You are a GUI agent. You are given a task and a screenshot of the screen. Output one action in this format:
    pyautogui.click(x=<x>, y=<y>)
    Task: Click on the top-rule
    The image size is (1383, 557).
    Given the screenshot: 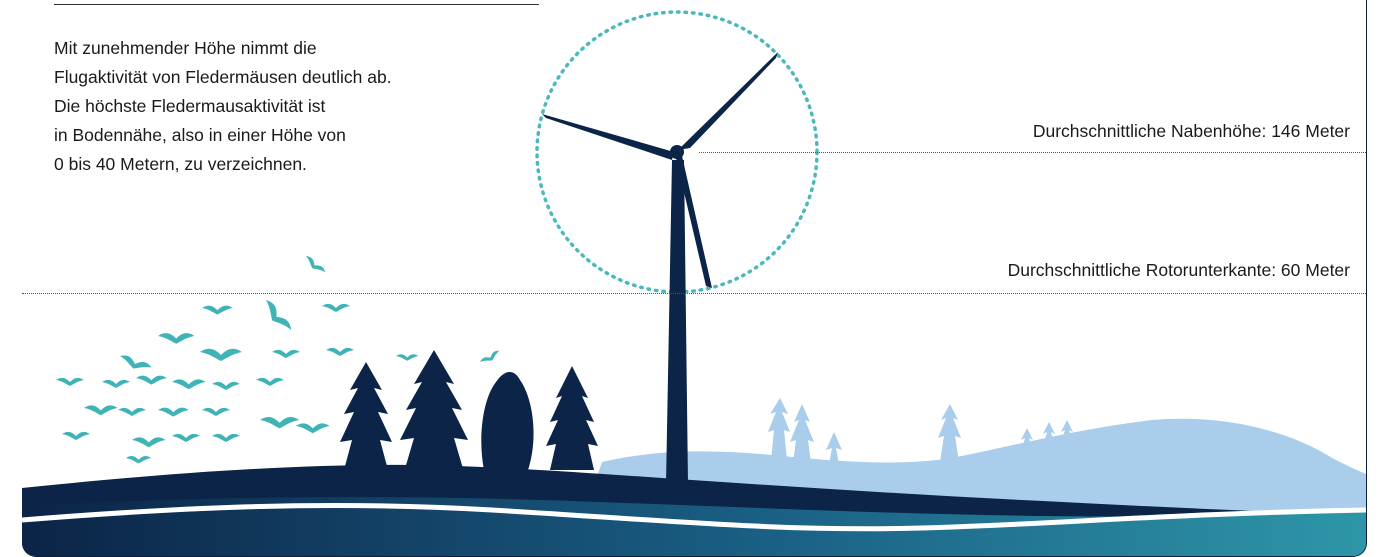 What is the action you would take?
    pyautogui.click(x=296, y=4)
    